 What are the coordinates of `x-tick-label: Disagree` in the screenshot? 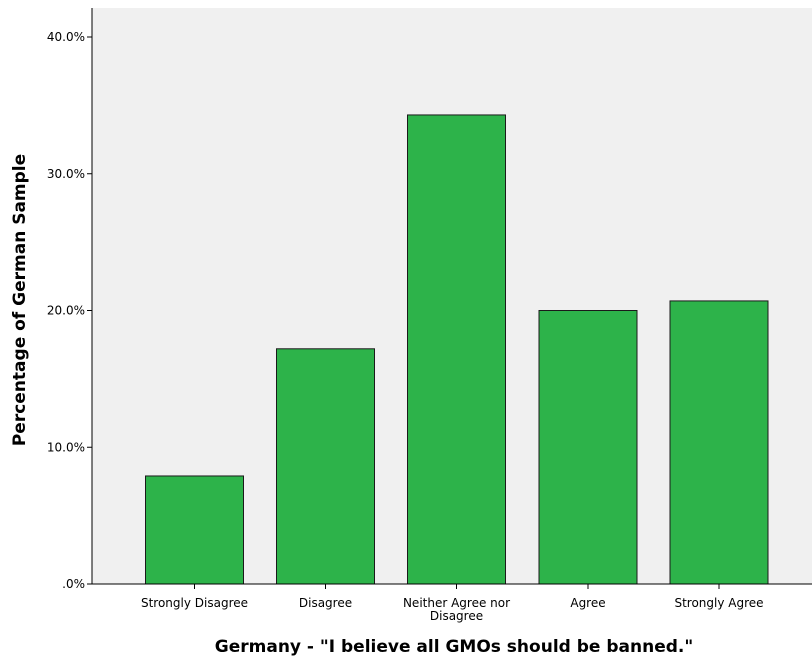 It's located at (325, 603).